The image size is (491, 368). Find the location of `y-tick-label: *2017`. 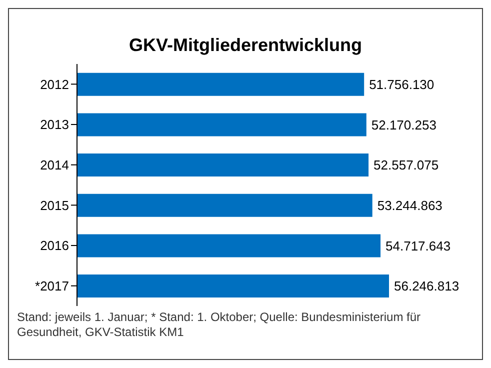

y-tick-label: *2017 is located at coordinates (52, 286).